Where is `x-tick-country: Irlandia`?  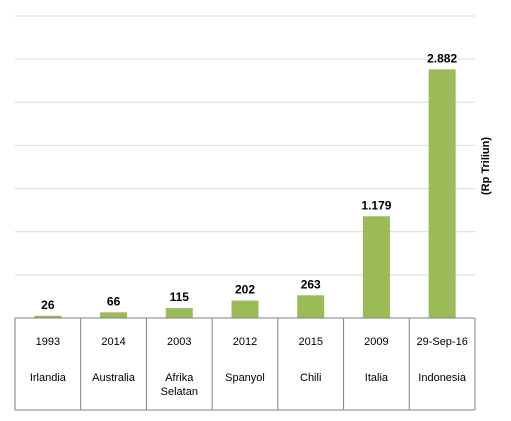
x-tick-country: Irlandia is located at coordinates (48, 378).